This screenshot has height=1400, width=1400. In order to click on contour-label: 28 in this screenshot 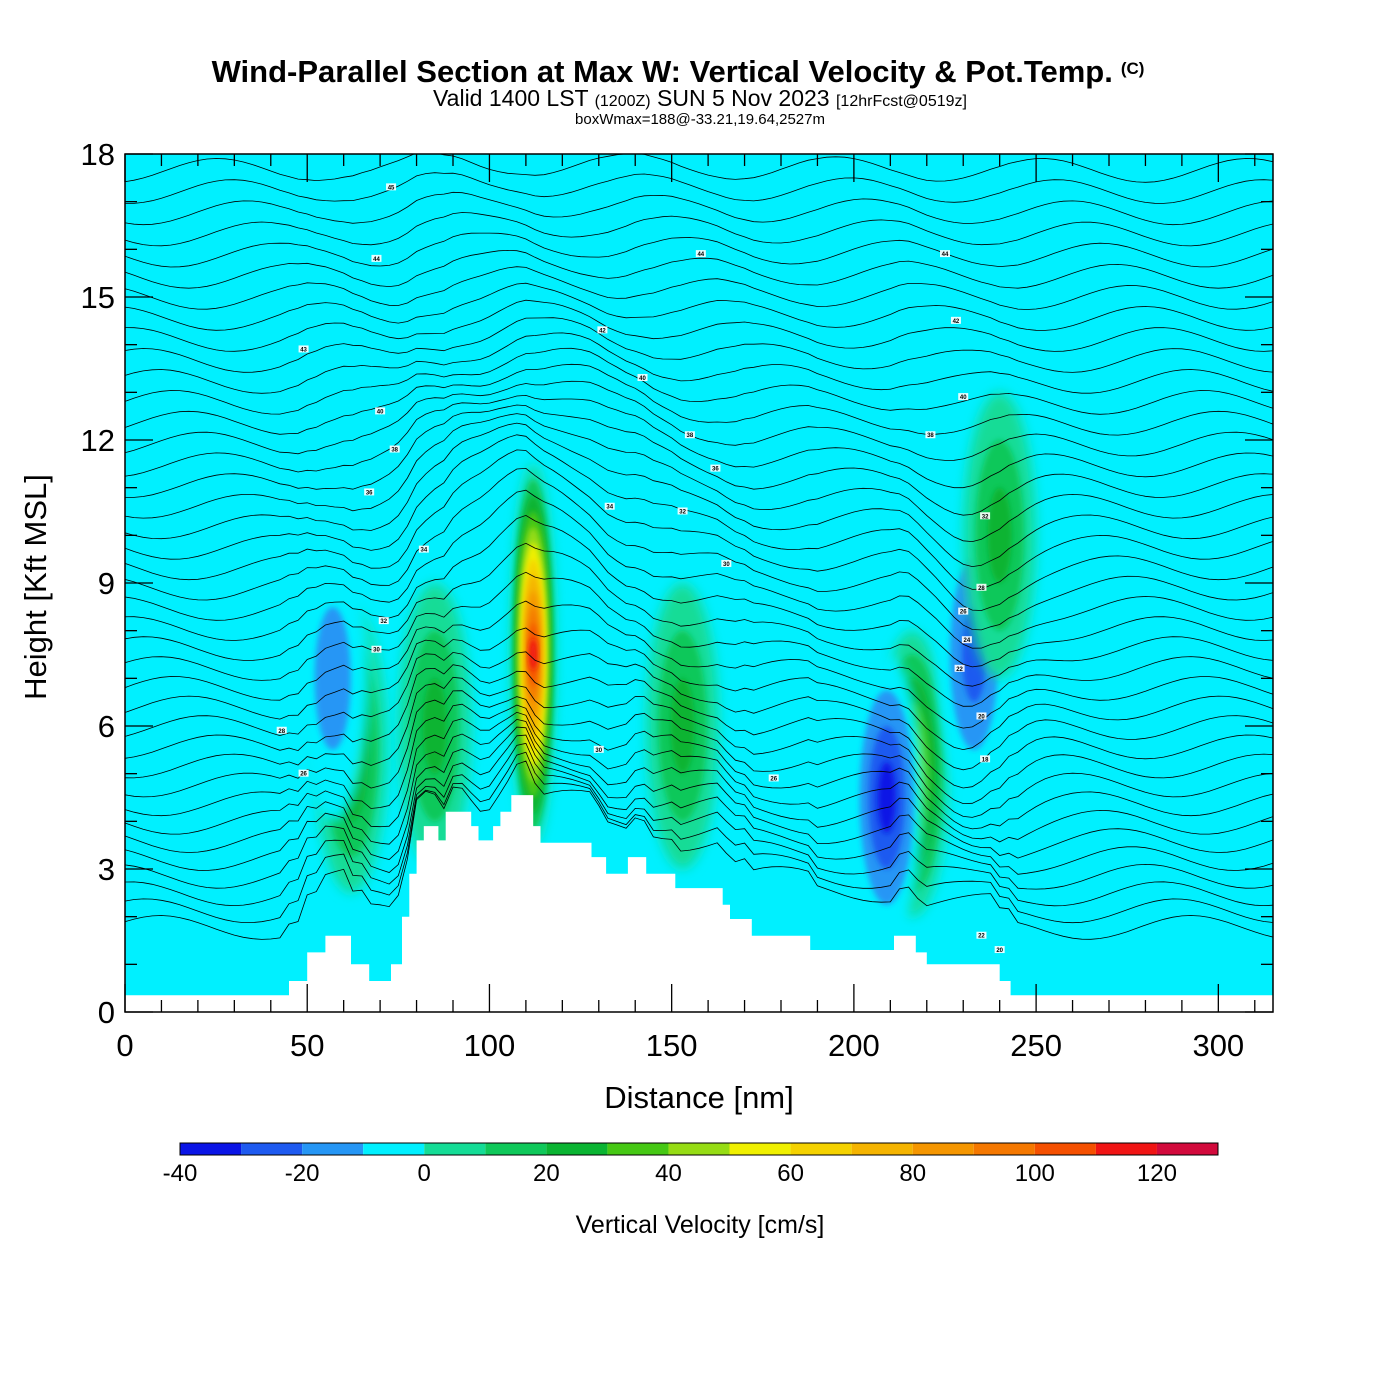, I will do `click(281, 732)`.